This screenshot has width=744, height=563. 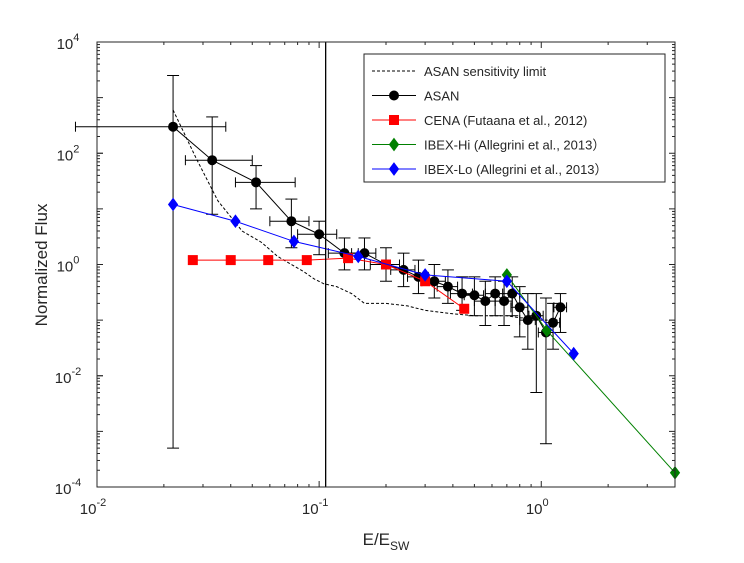 I want to click on x-tick-label: 10⁰, so click(x=537, y=507).